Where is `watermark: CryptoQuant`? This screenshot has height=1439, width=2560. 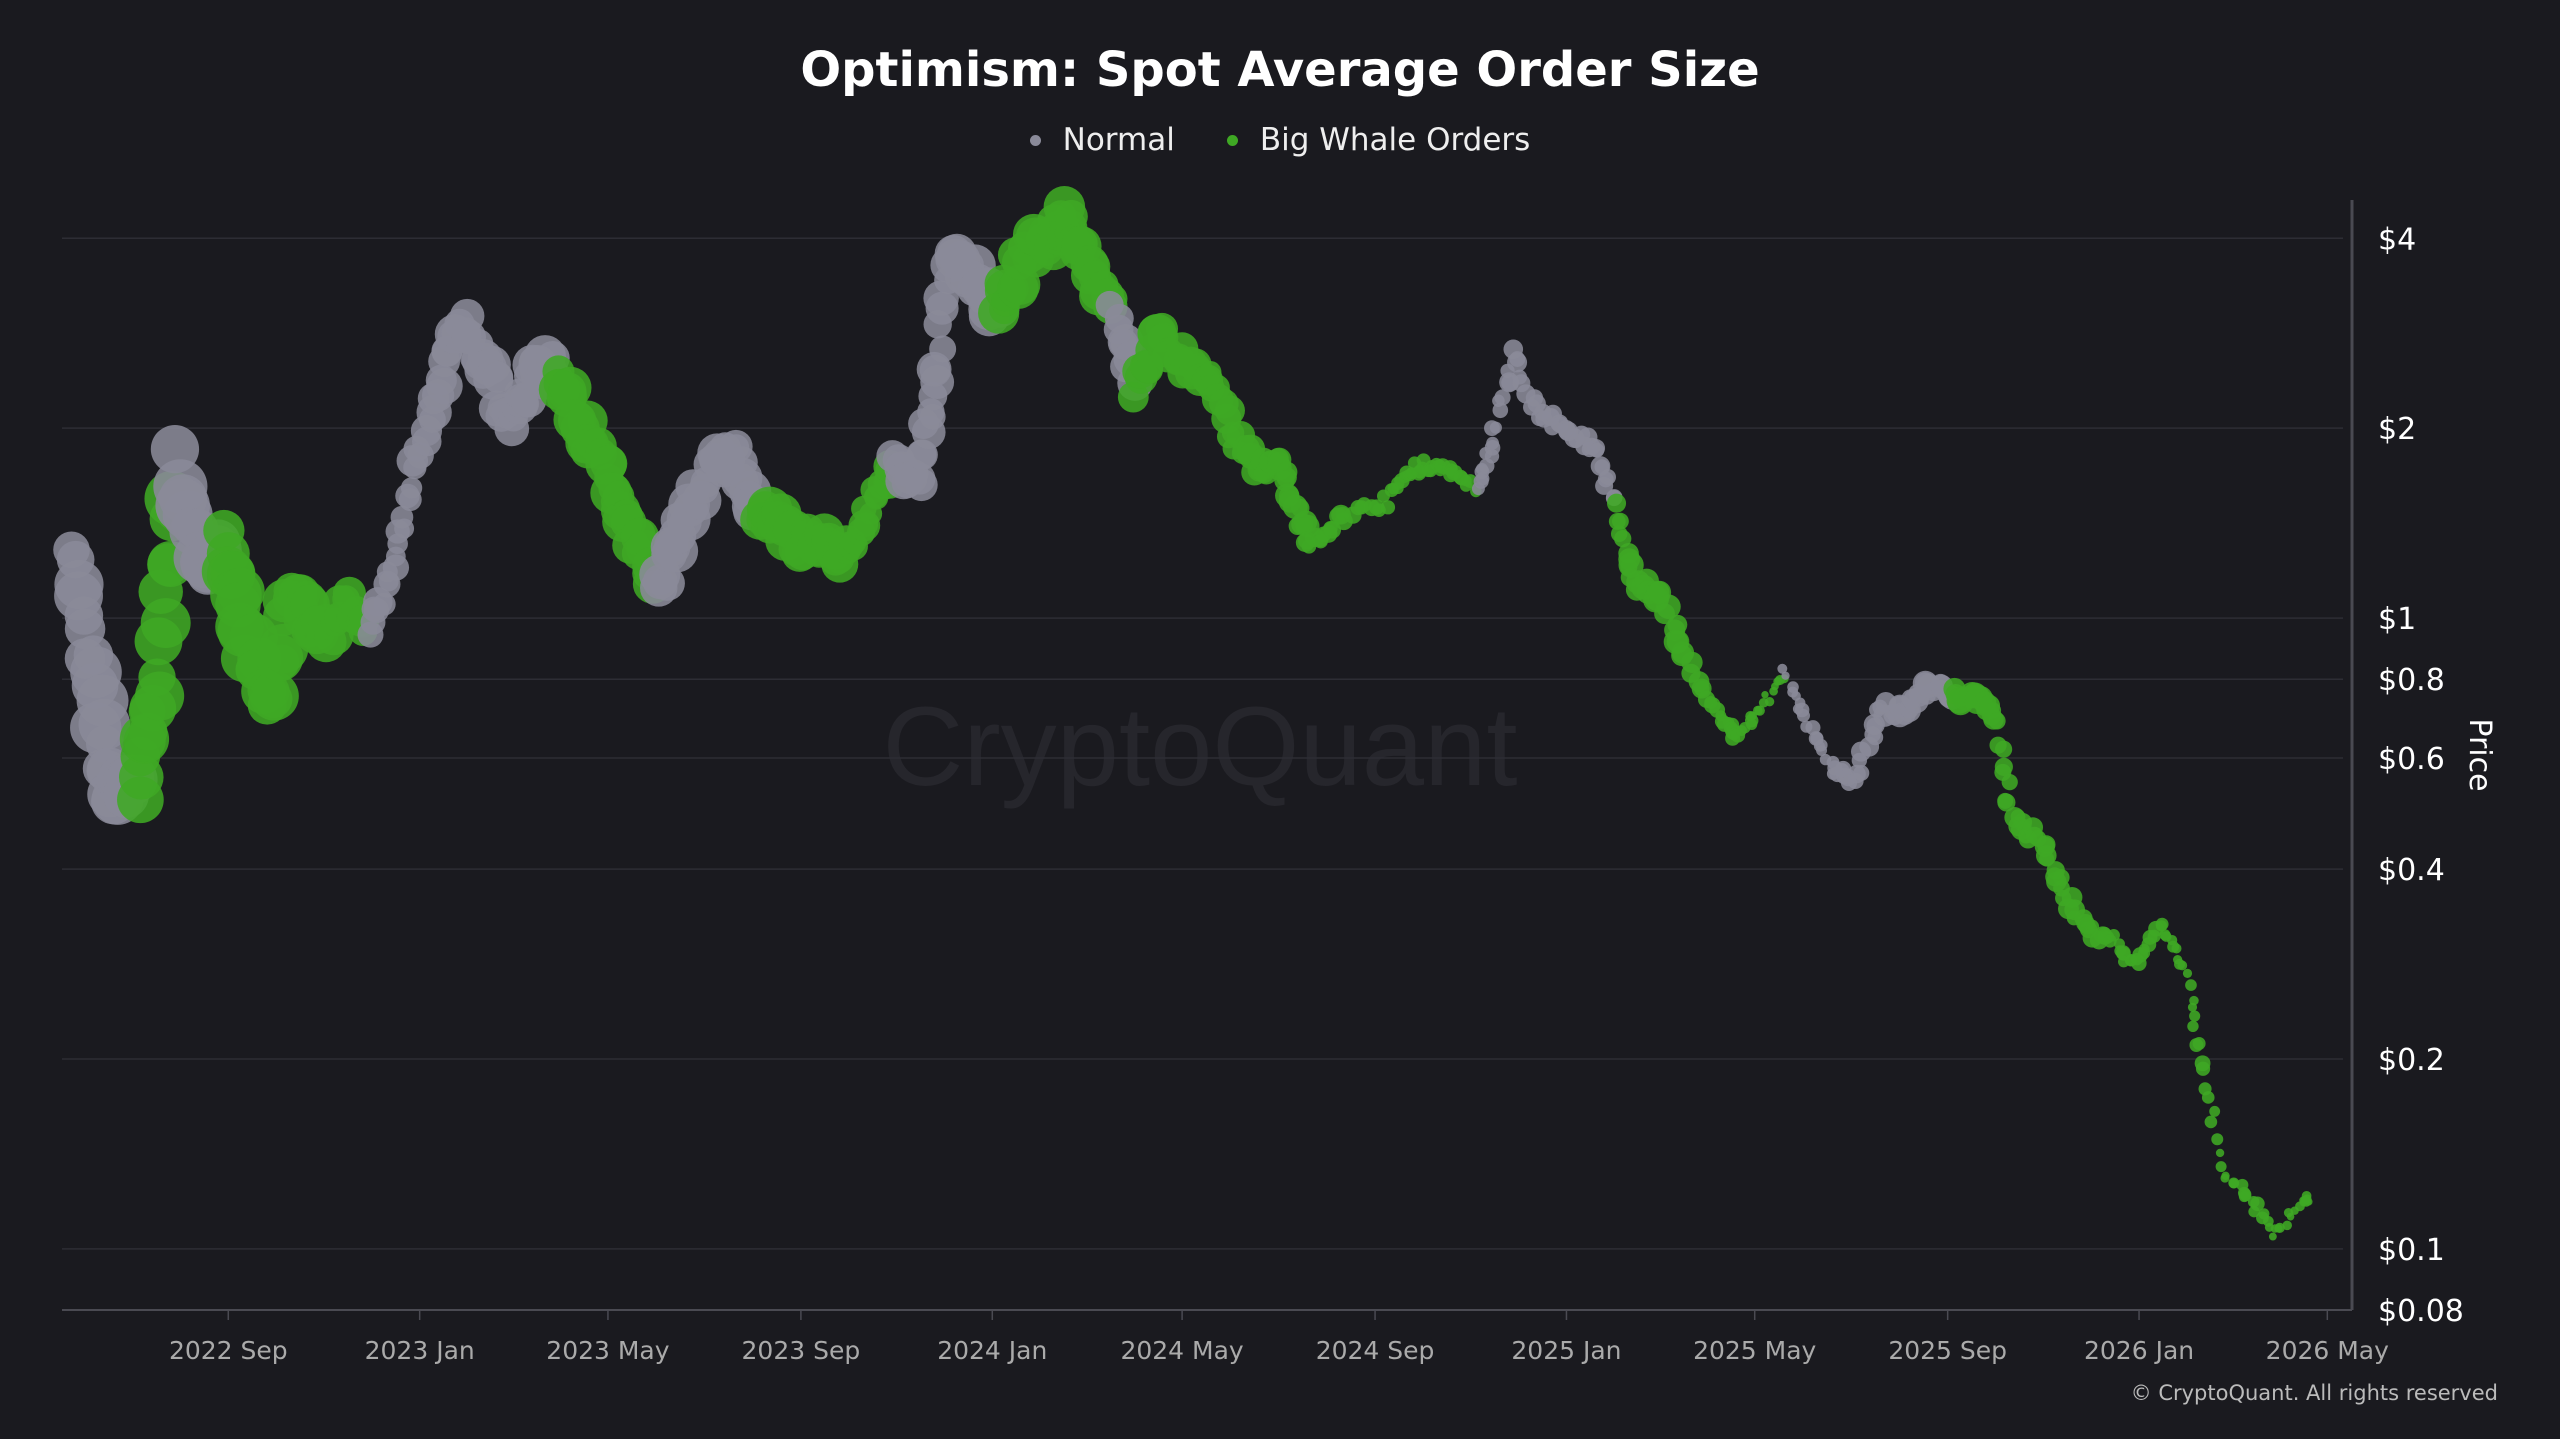 watermark: CryptoQuant is located at coordinates (1200, 746).